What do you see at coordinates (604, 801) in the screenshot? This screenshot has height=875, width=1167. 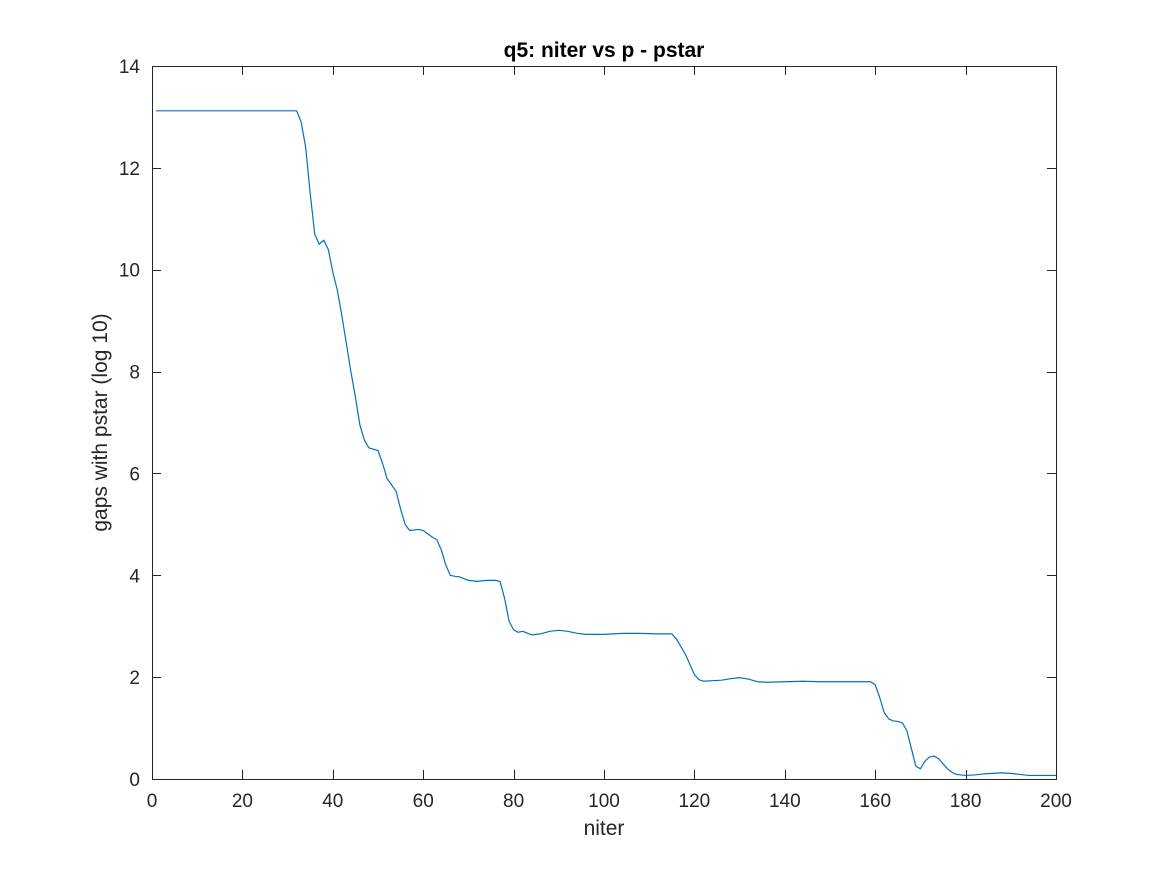 I see `x-tick-label: 100` at bounding box center [604, 801].